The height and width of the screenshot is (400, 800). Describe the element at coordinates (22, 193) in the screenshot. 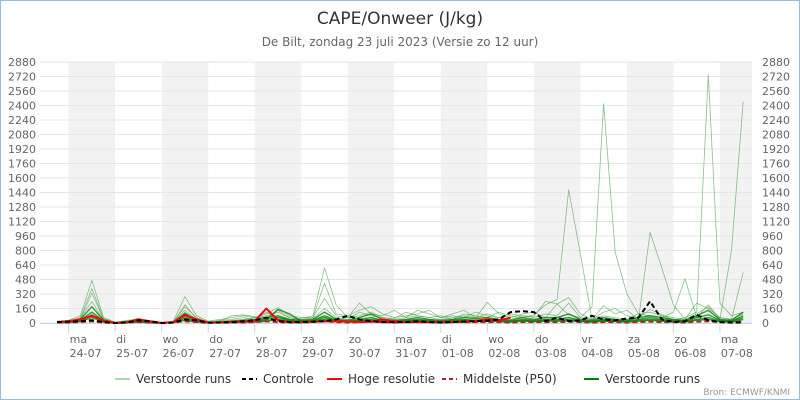

I see `y-tick-label-left: 1440` at that location.